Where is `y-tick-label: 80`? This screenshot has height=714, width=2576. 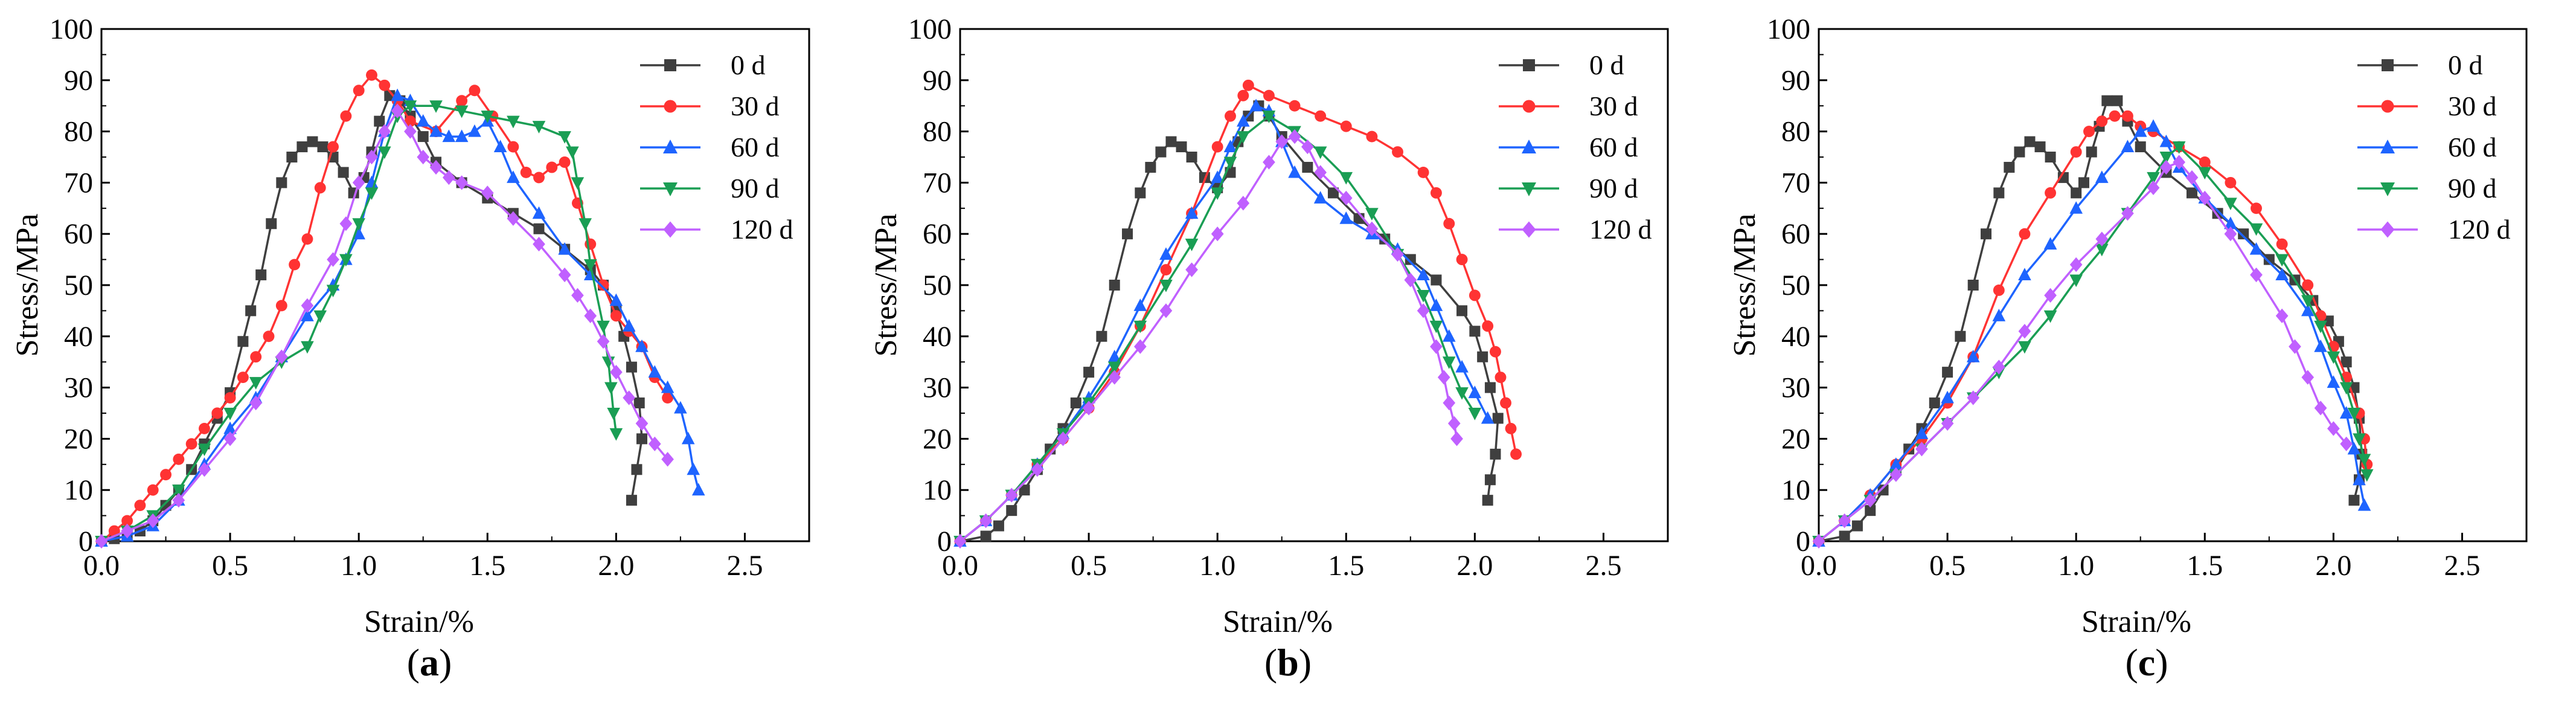
y-tick-label: 80 is located at coordinates (78, 132).